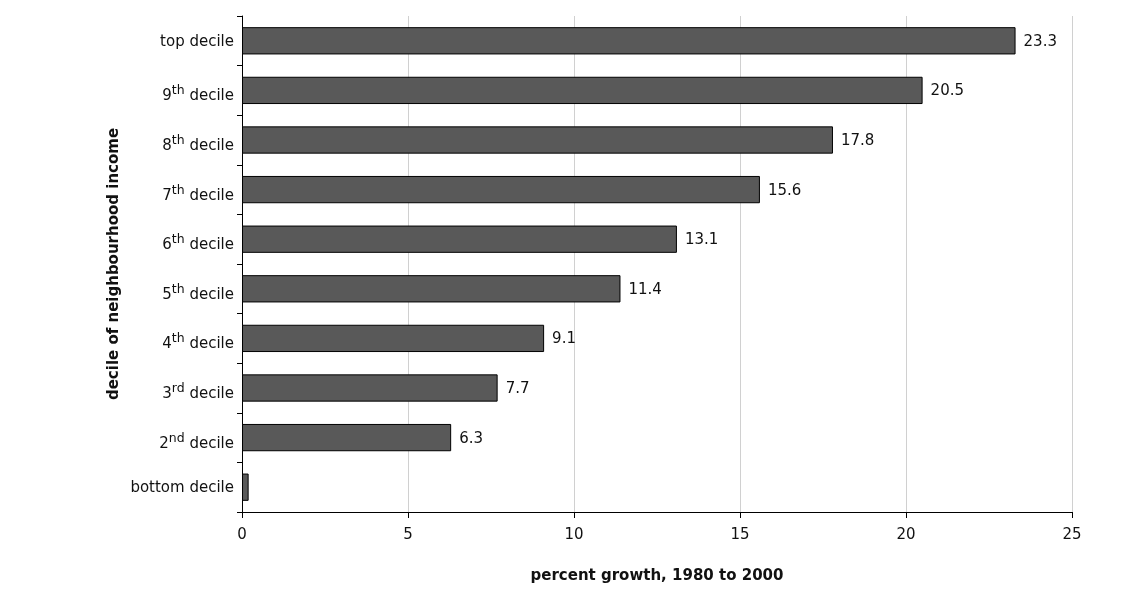 The width and height of the screenshot is (1122, 612). What do you see at coordinates (197, 40) in the screenshot?
I see `y-tick-label: top decile` at bounding box center [197, 40].